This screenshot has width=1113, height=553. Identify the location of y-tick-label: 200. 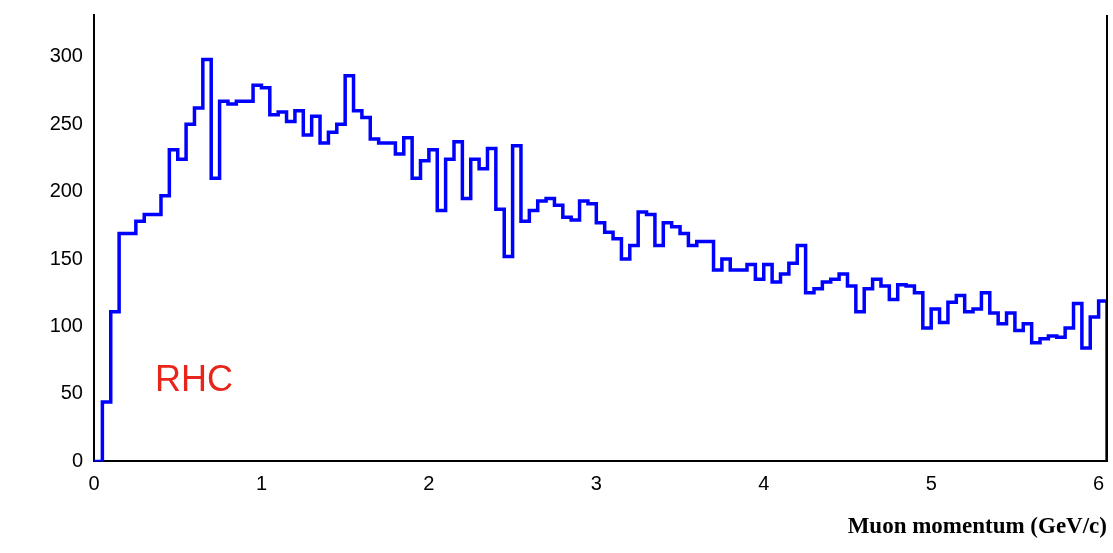
(66, 190).